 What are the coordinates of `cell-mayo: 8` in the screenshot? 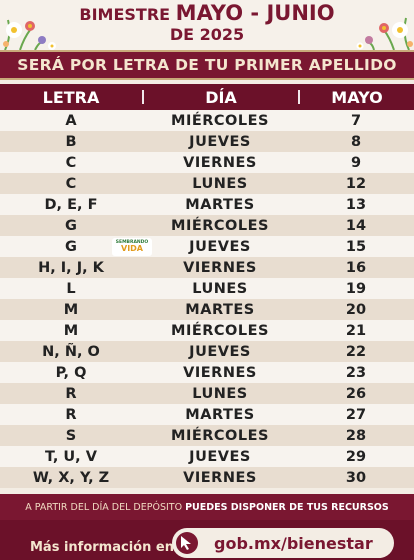 It's located at (356, 141).